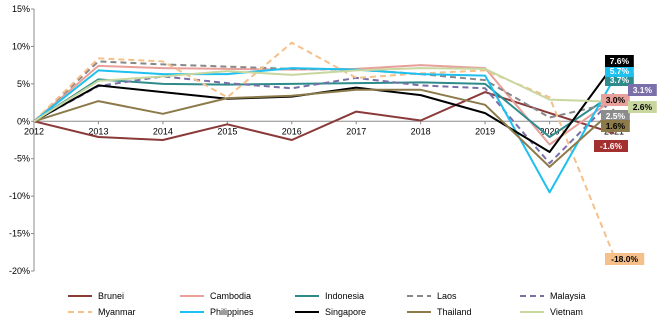 The image size is (657, 321). I want to click on end-label-vietnam: 2.6%, so click(643, 107).